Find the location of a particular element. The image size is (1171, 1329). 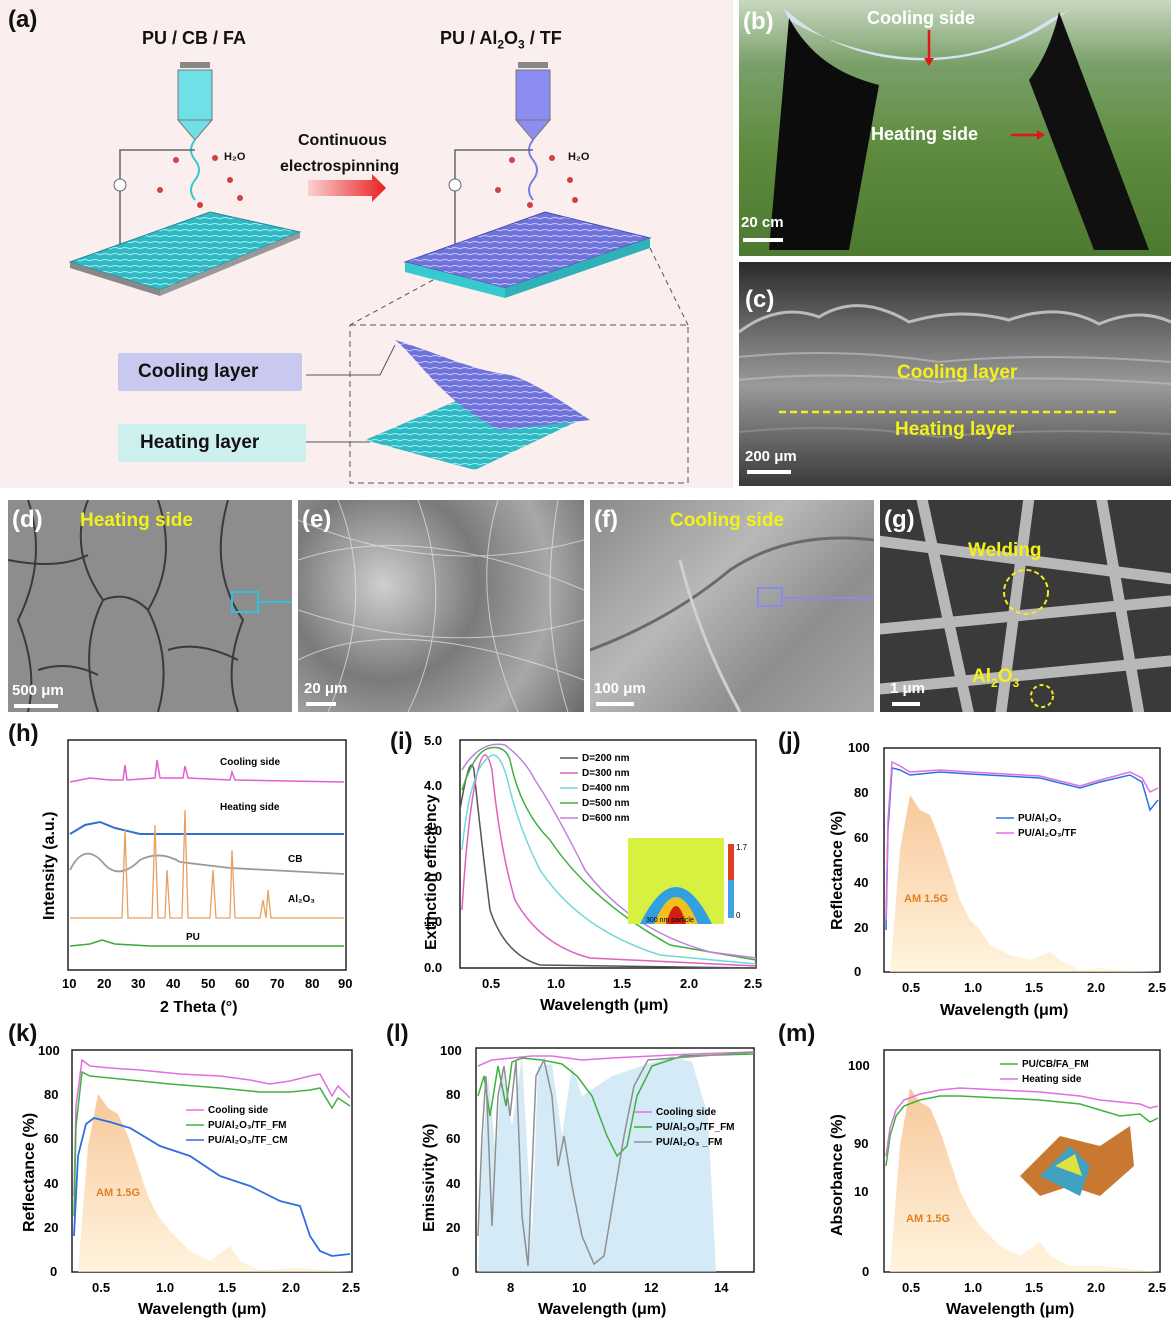

chart-k-yticks: 0 20 40 60 80 100 is located at coordinates (49, 1161).